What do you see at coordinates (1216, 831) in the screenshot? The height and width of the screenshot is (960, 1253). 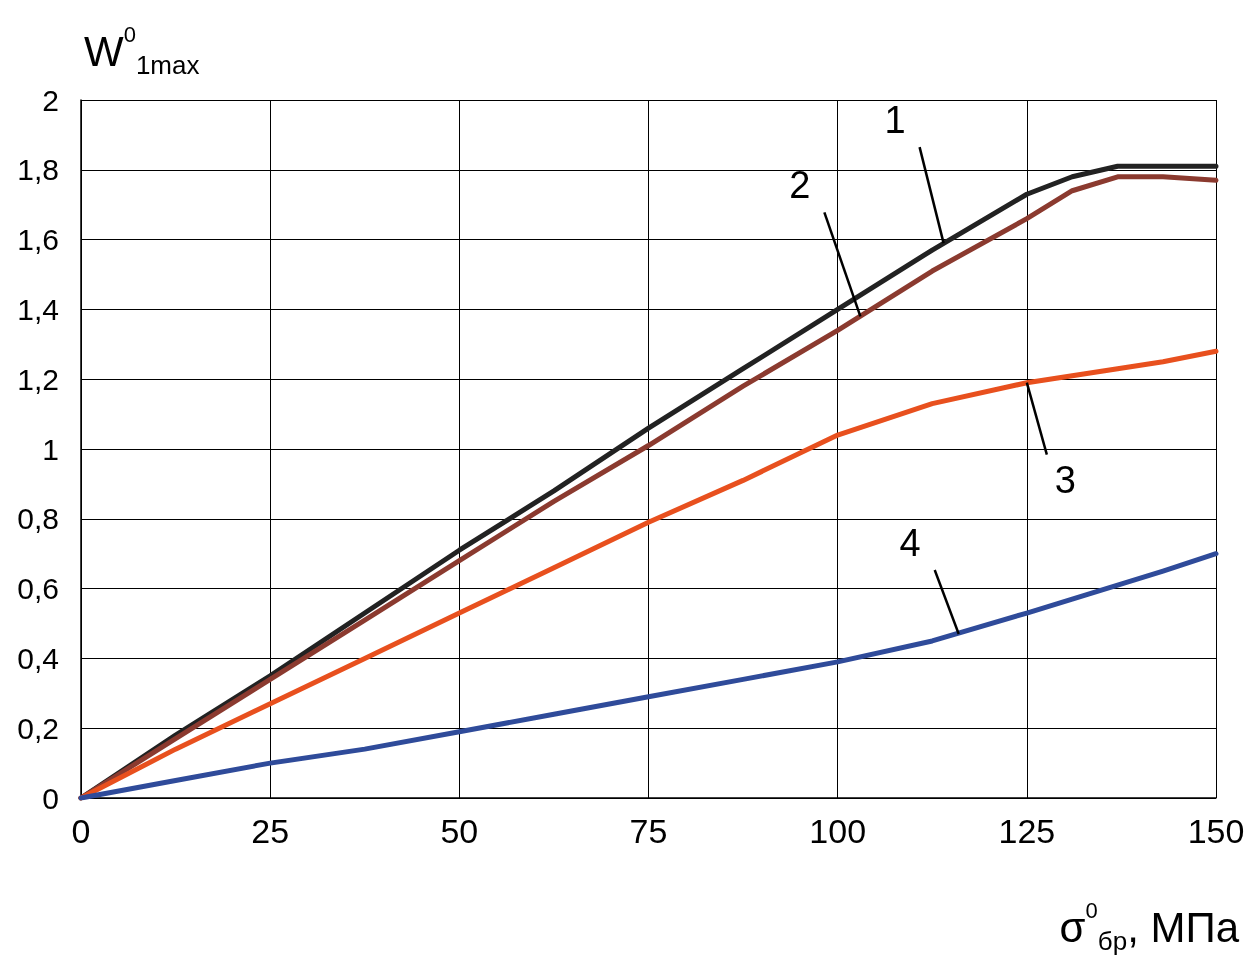 I see `x-tick-label: 150` at bounding box center [1216, 831].